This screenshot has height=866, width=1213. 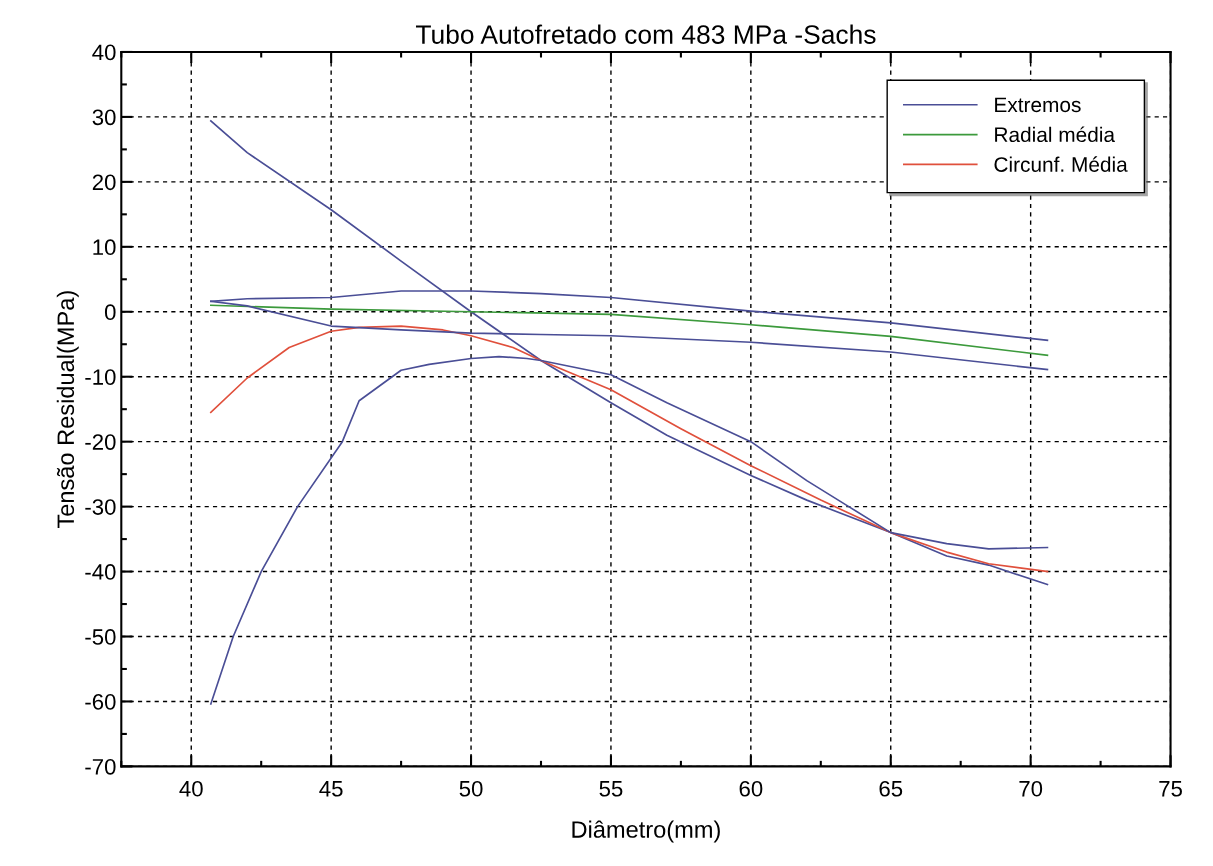 I want to click on y-tick-label: 30, so click(x=104, y=117).